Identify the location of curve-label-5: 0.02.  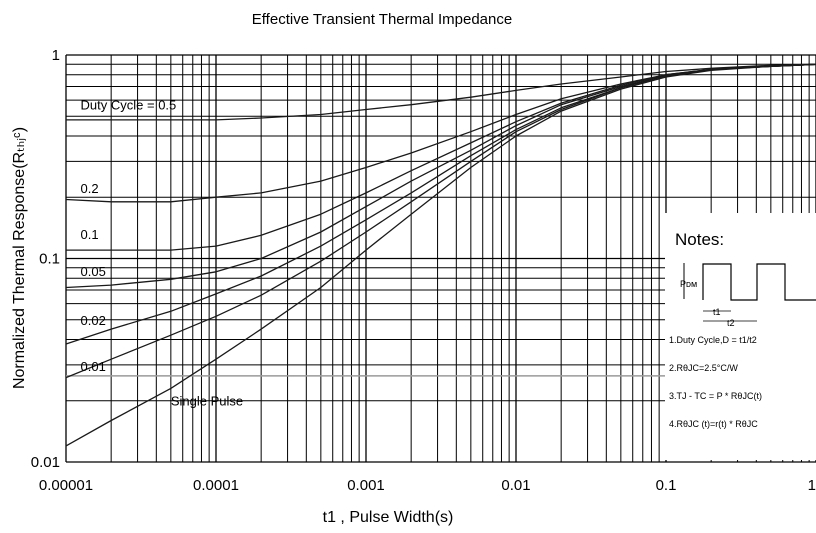
(93, 320).